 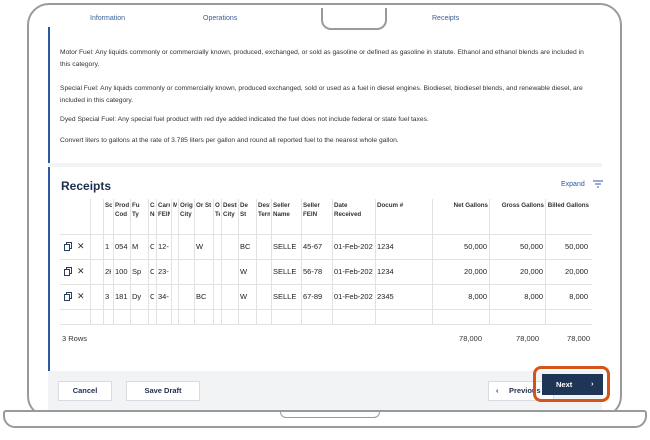 I want to click on column-header: Prod Cod, so click(x=122, y=210).